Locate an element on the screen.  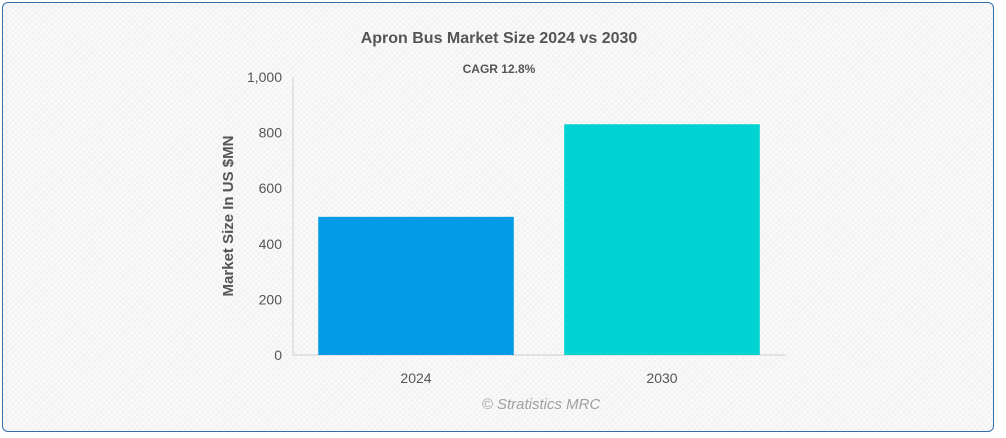
y-tick-label: 800 is located at coordinates (271, 133).